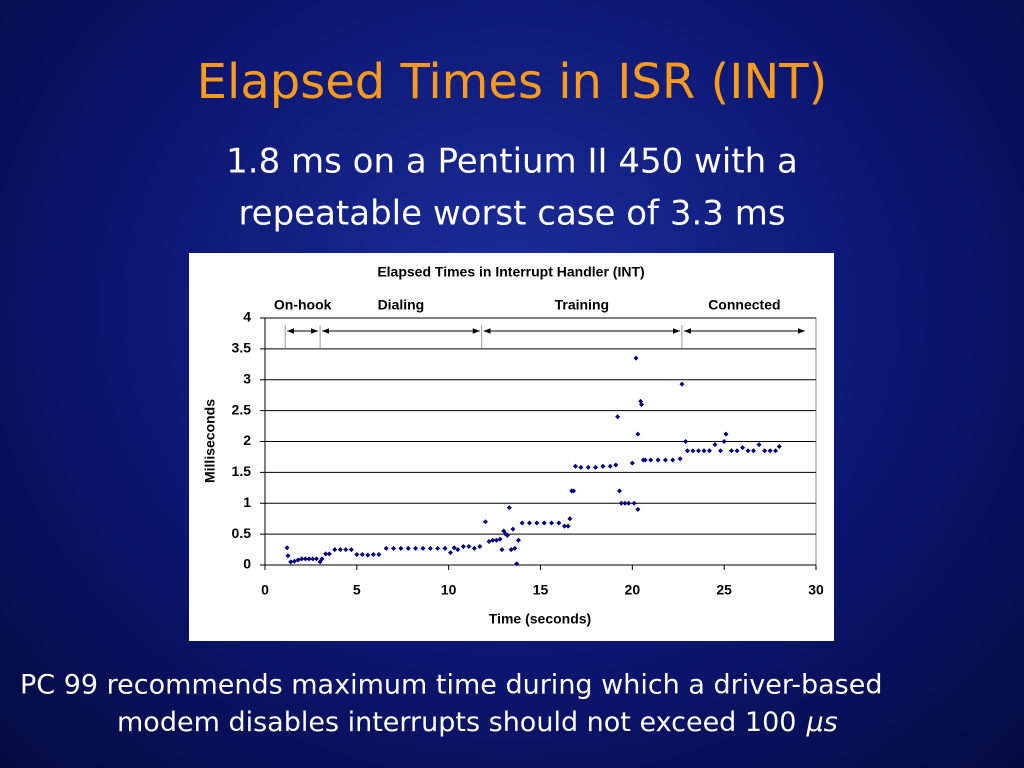  I want to click on y-tick-label: 3, so click(247, 378).